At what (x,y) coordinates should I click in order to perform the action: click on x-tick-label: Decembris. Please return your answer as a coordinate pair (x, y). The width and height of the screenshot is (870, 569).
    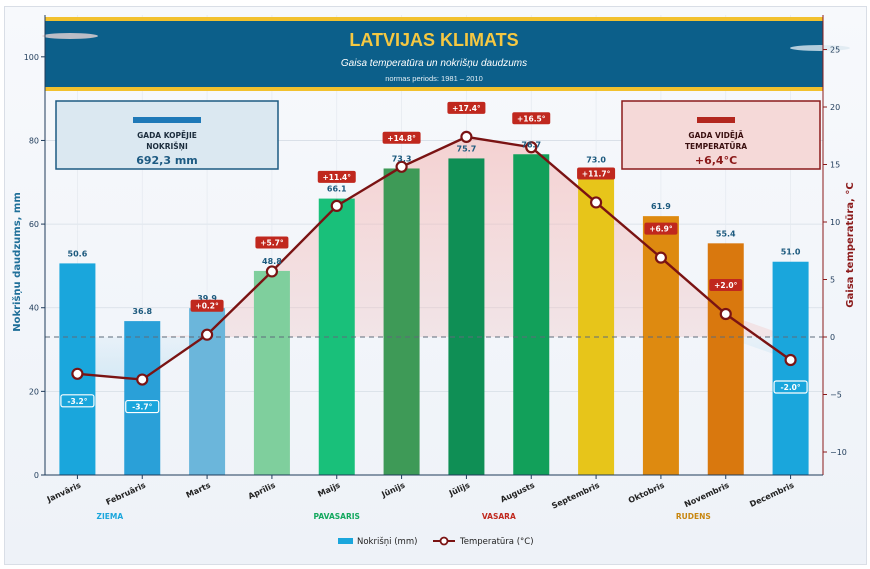
    Looking at the image, I should click on (771, 495).